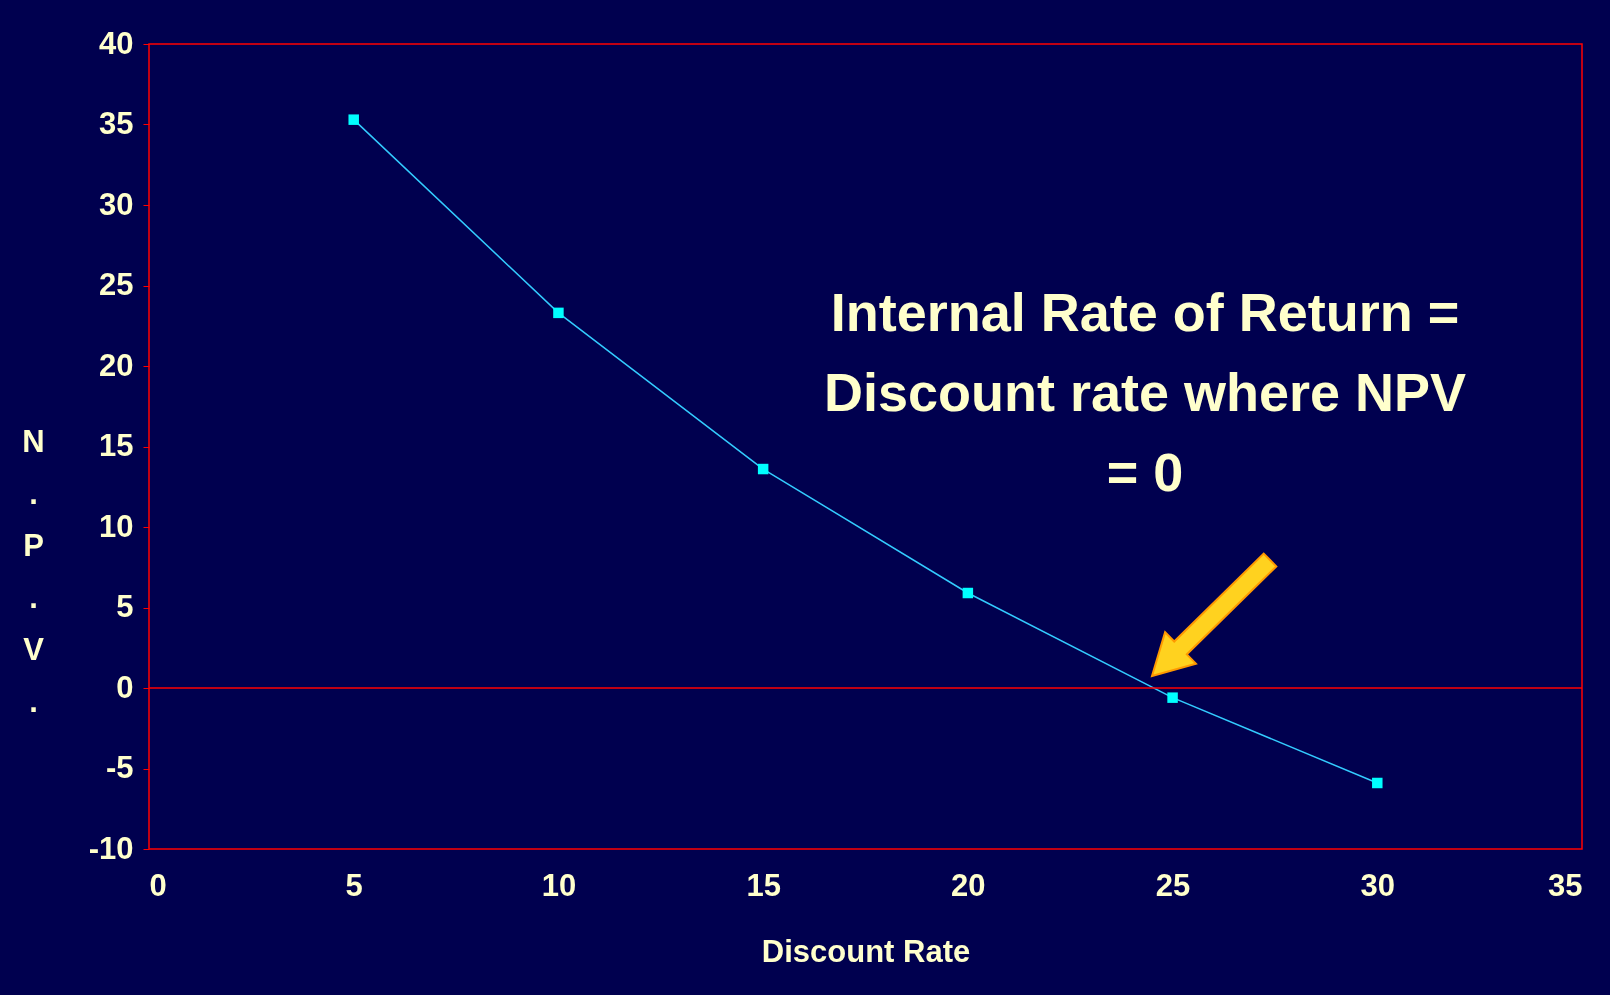  I want to click on y-tick-label: 25, so click(116, 284).